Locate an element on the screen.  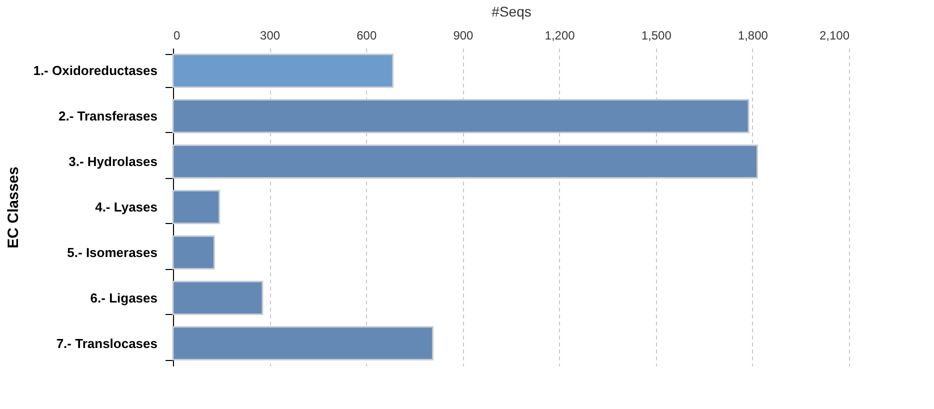
x-tick-label: 900 is located at coordinates (463, 35).